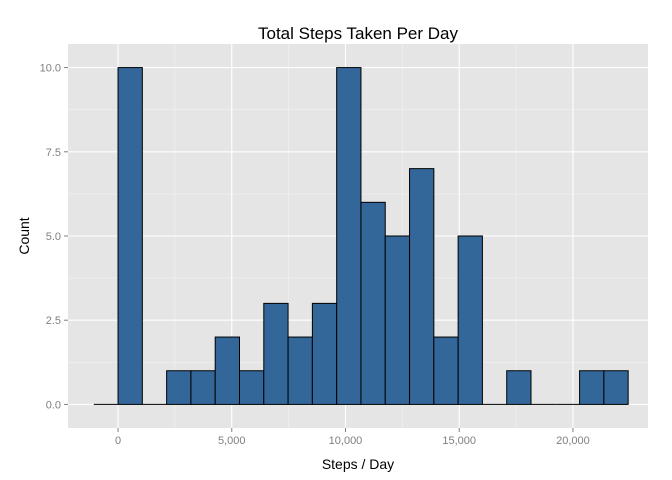 This screenshot has width=672, height=480. I want to click on x-axis-title: Steps / Day, so click(358, 464).